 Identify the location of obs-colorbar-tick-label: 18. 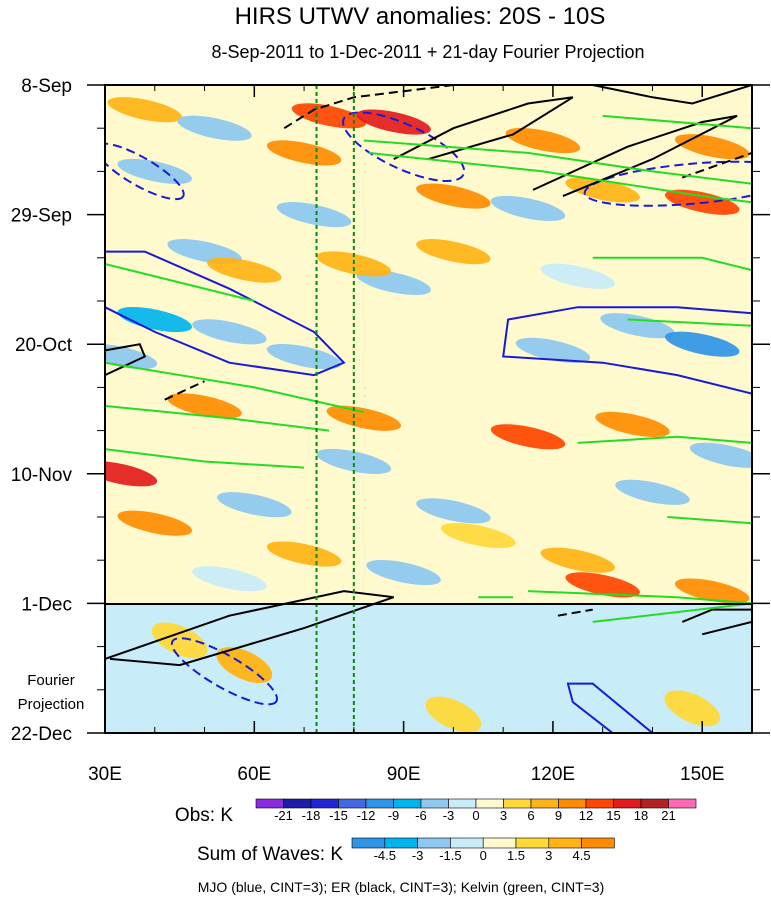
(641, 815).